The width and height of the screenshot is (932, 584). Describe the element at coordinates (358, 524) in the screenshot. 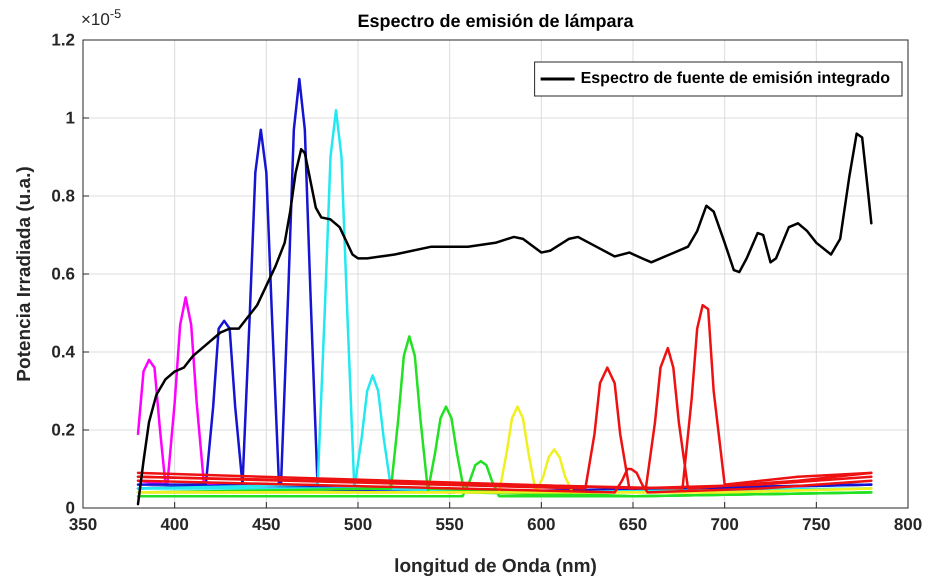

I see `x-tick-label: 500` at that location.